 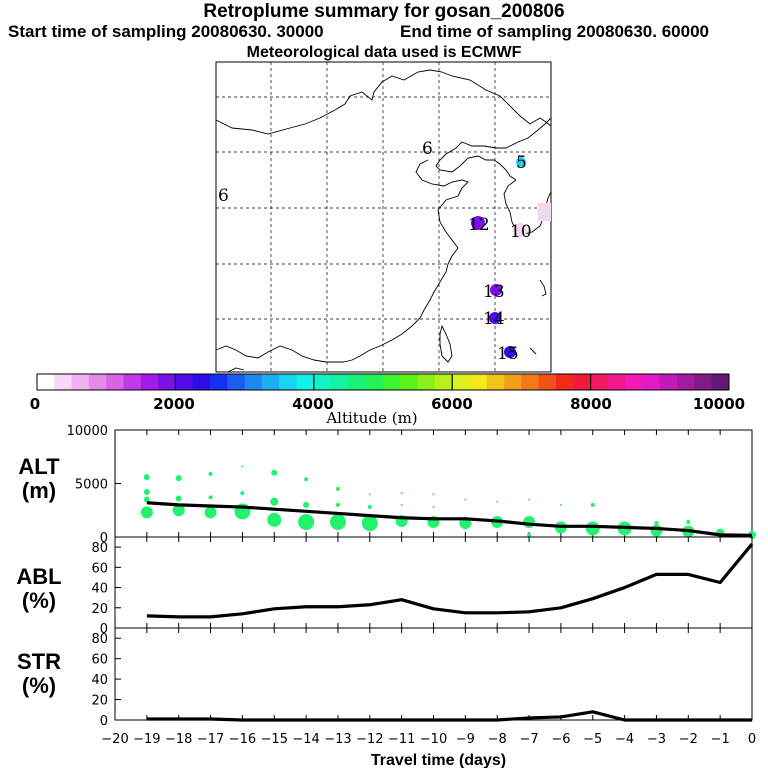 I want to click on colorbar-frame, so click(x=383, y=382).